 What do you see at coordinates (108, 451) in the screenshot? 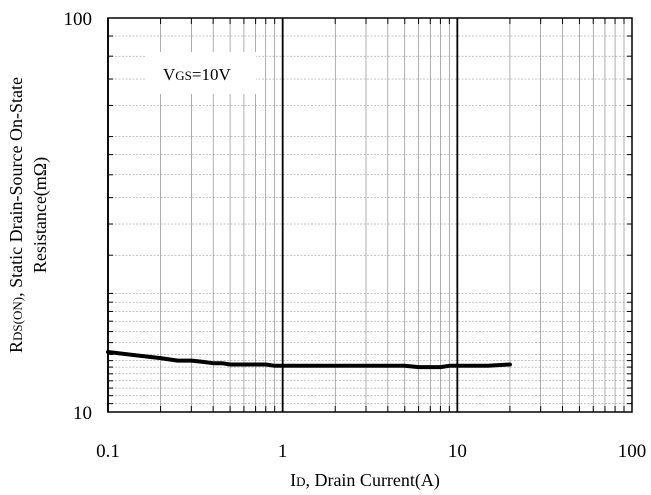
I see `x-tick-label: 0.1` at bounding box center [108, 451].